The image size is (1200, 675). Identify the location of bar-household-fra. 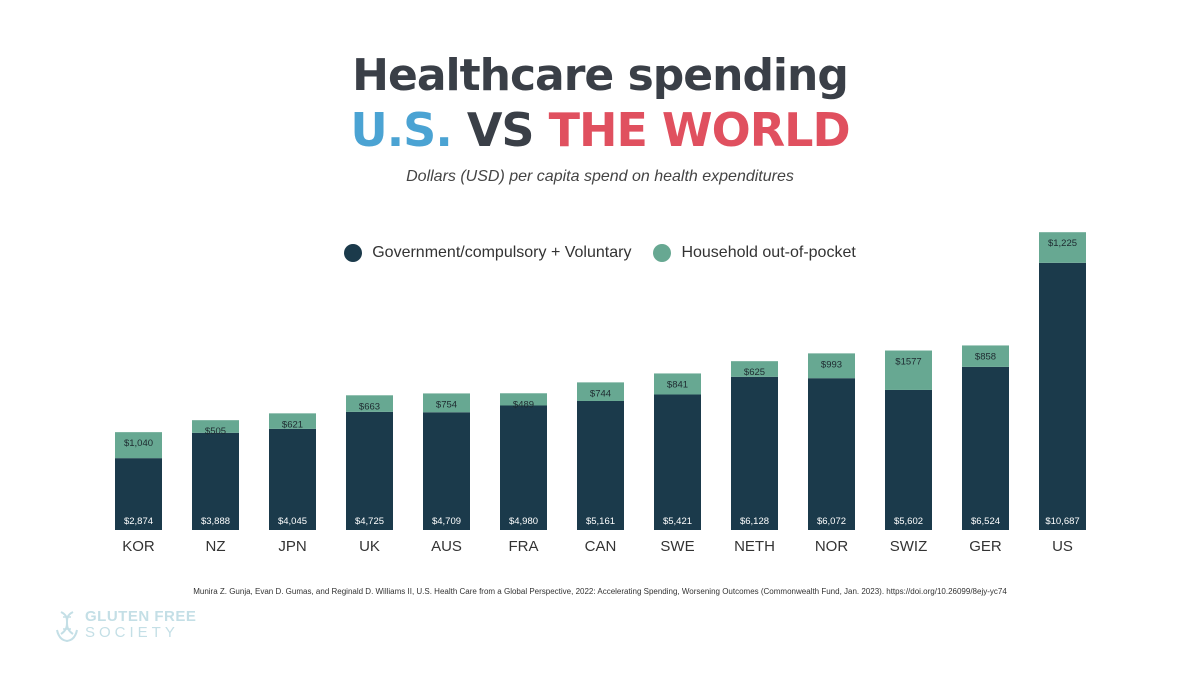
(523, 399).